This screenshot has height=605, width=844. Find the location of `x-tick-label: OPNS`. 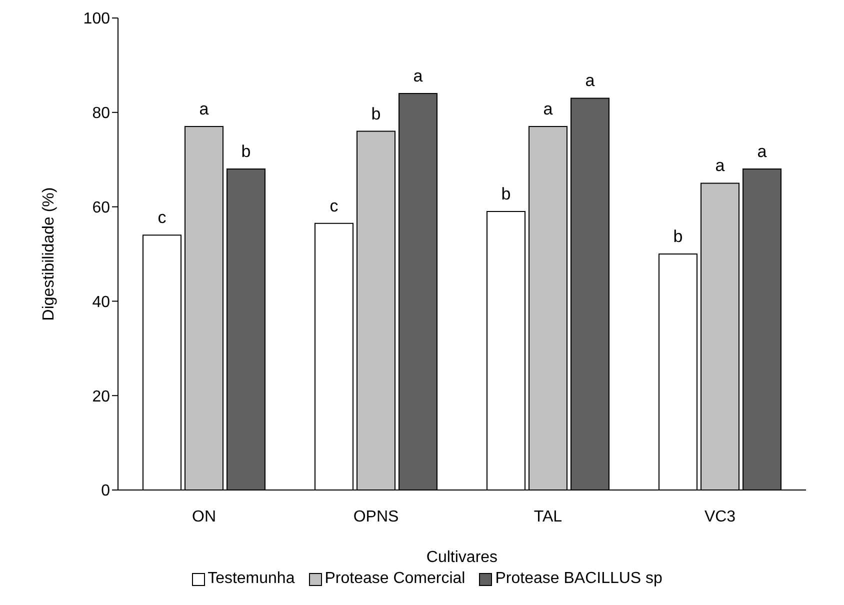

x-tick-label: OPNS is located at coordinates (376, 517).